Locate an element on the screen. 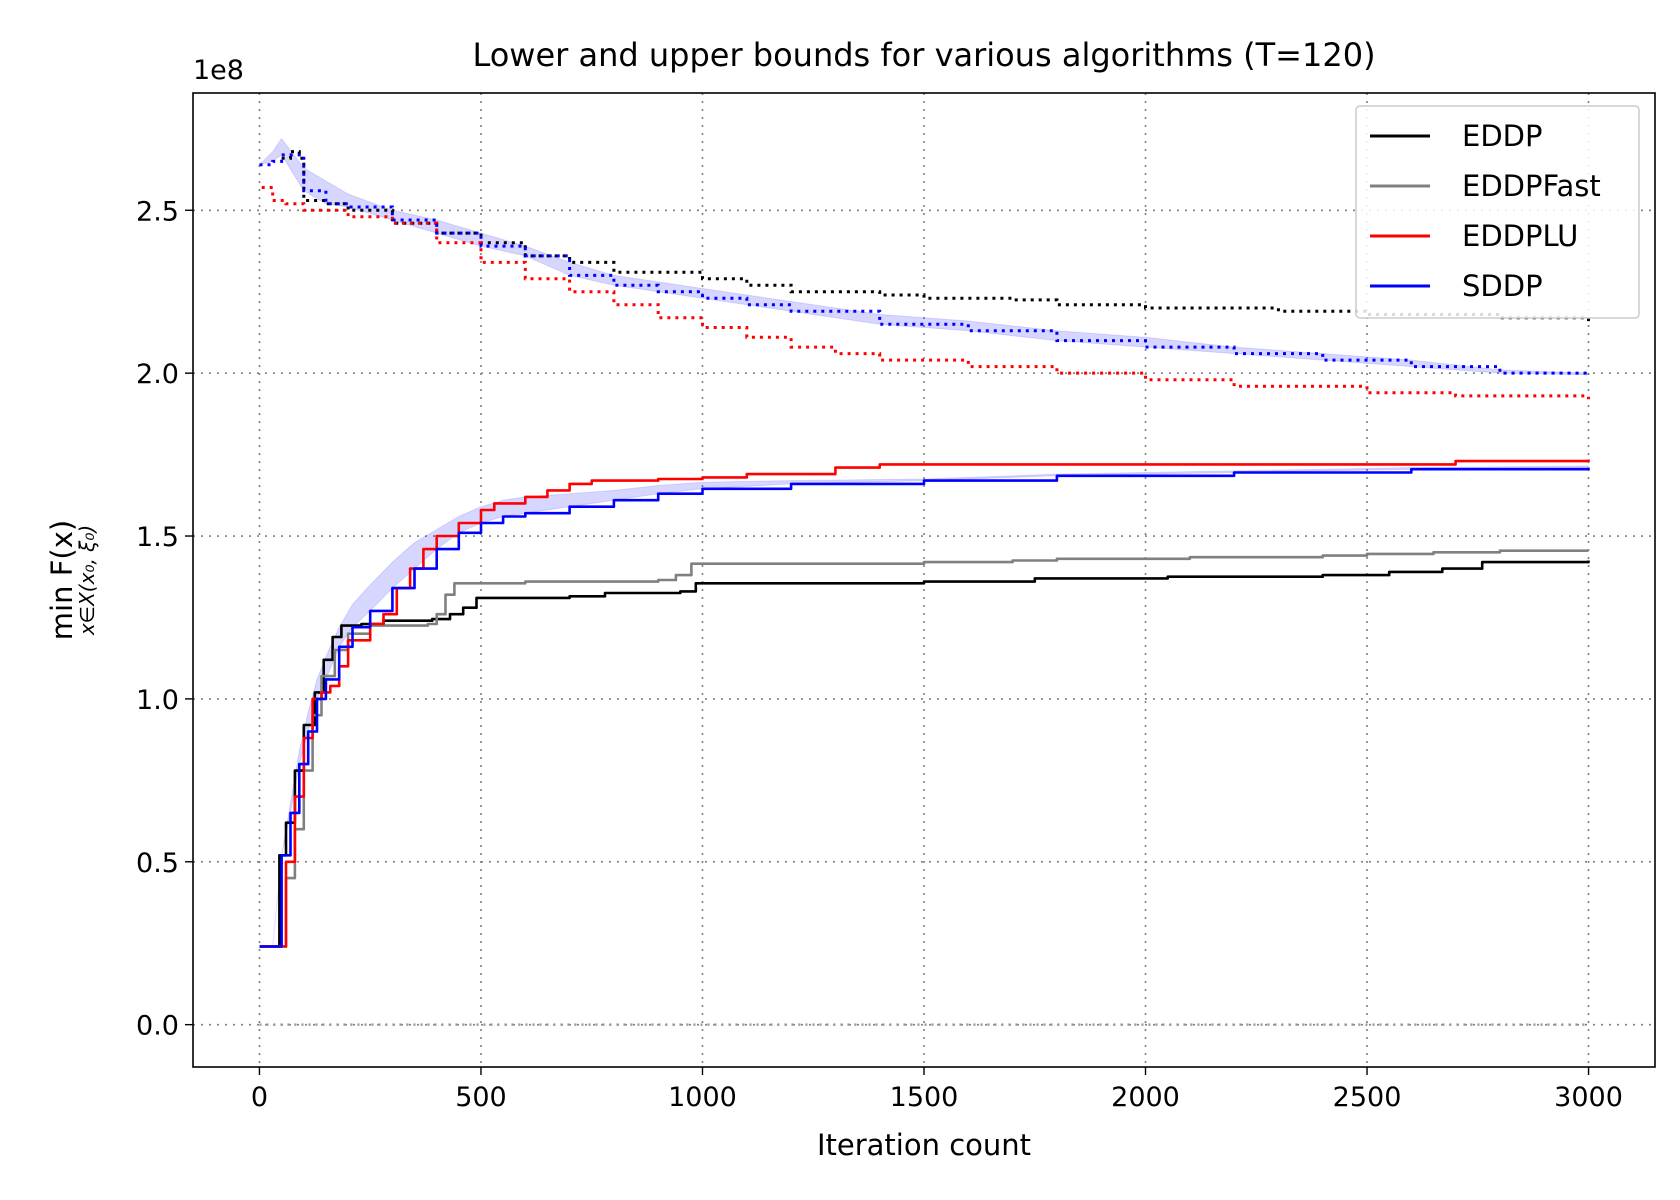  y-tick-label: 1.5 is located at coordinates (157, 537).